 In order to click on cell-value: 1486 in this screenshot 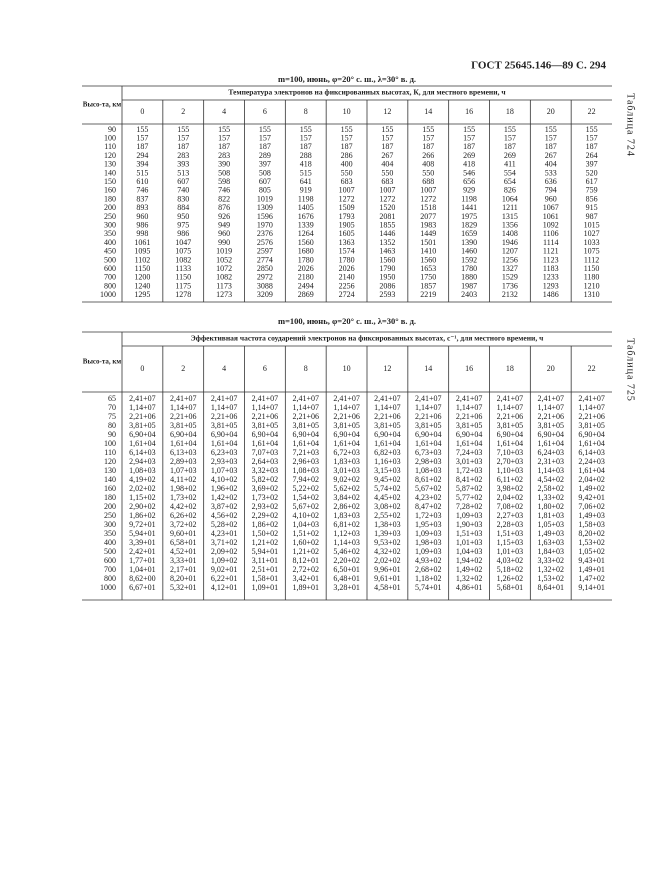, I will do `click(551, 294)`.